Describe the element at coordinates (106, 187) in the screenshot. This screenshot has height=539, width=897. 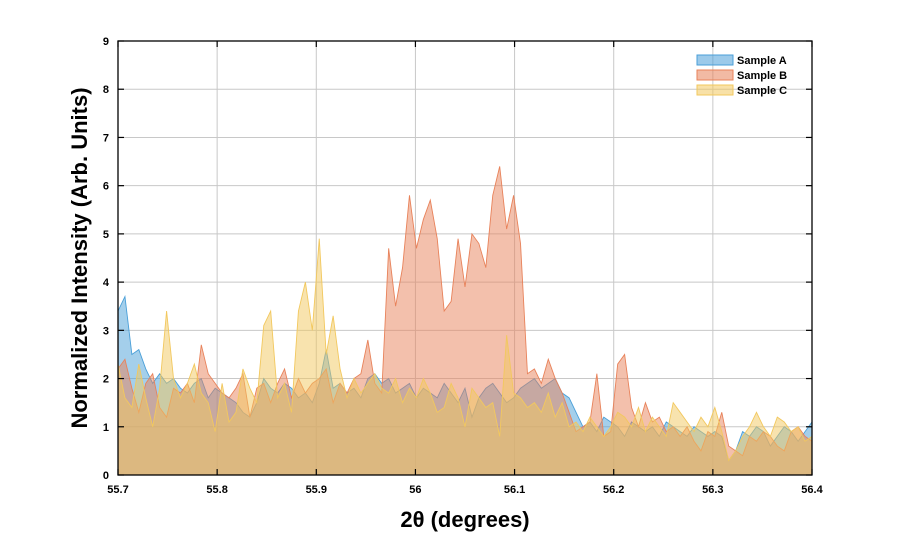
I see `y-tick-label-6: 6` at that location.